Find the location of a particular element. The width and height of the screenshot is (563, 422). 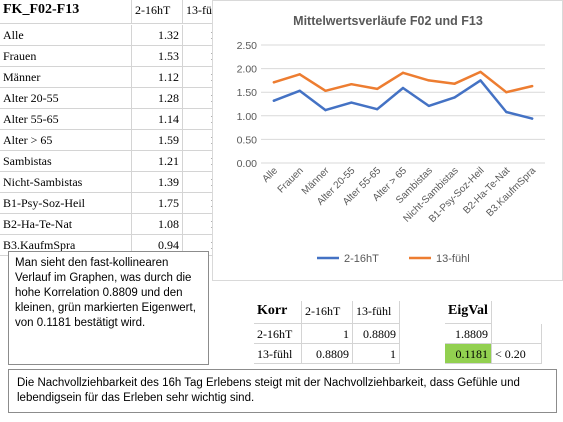

corr-title-cell: Korr is located at coordinates (278, 312).